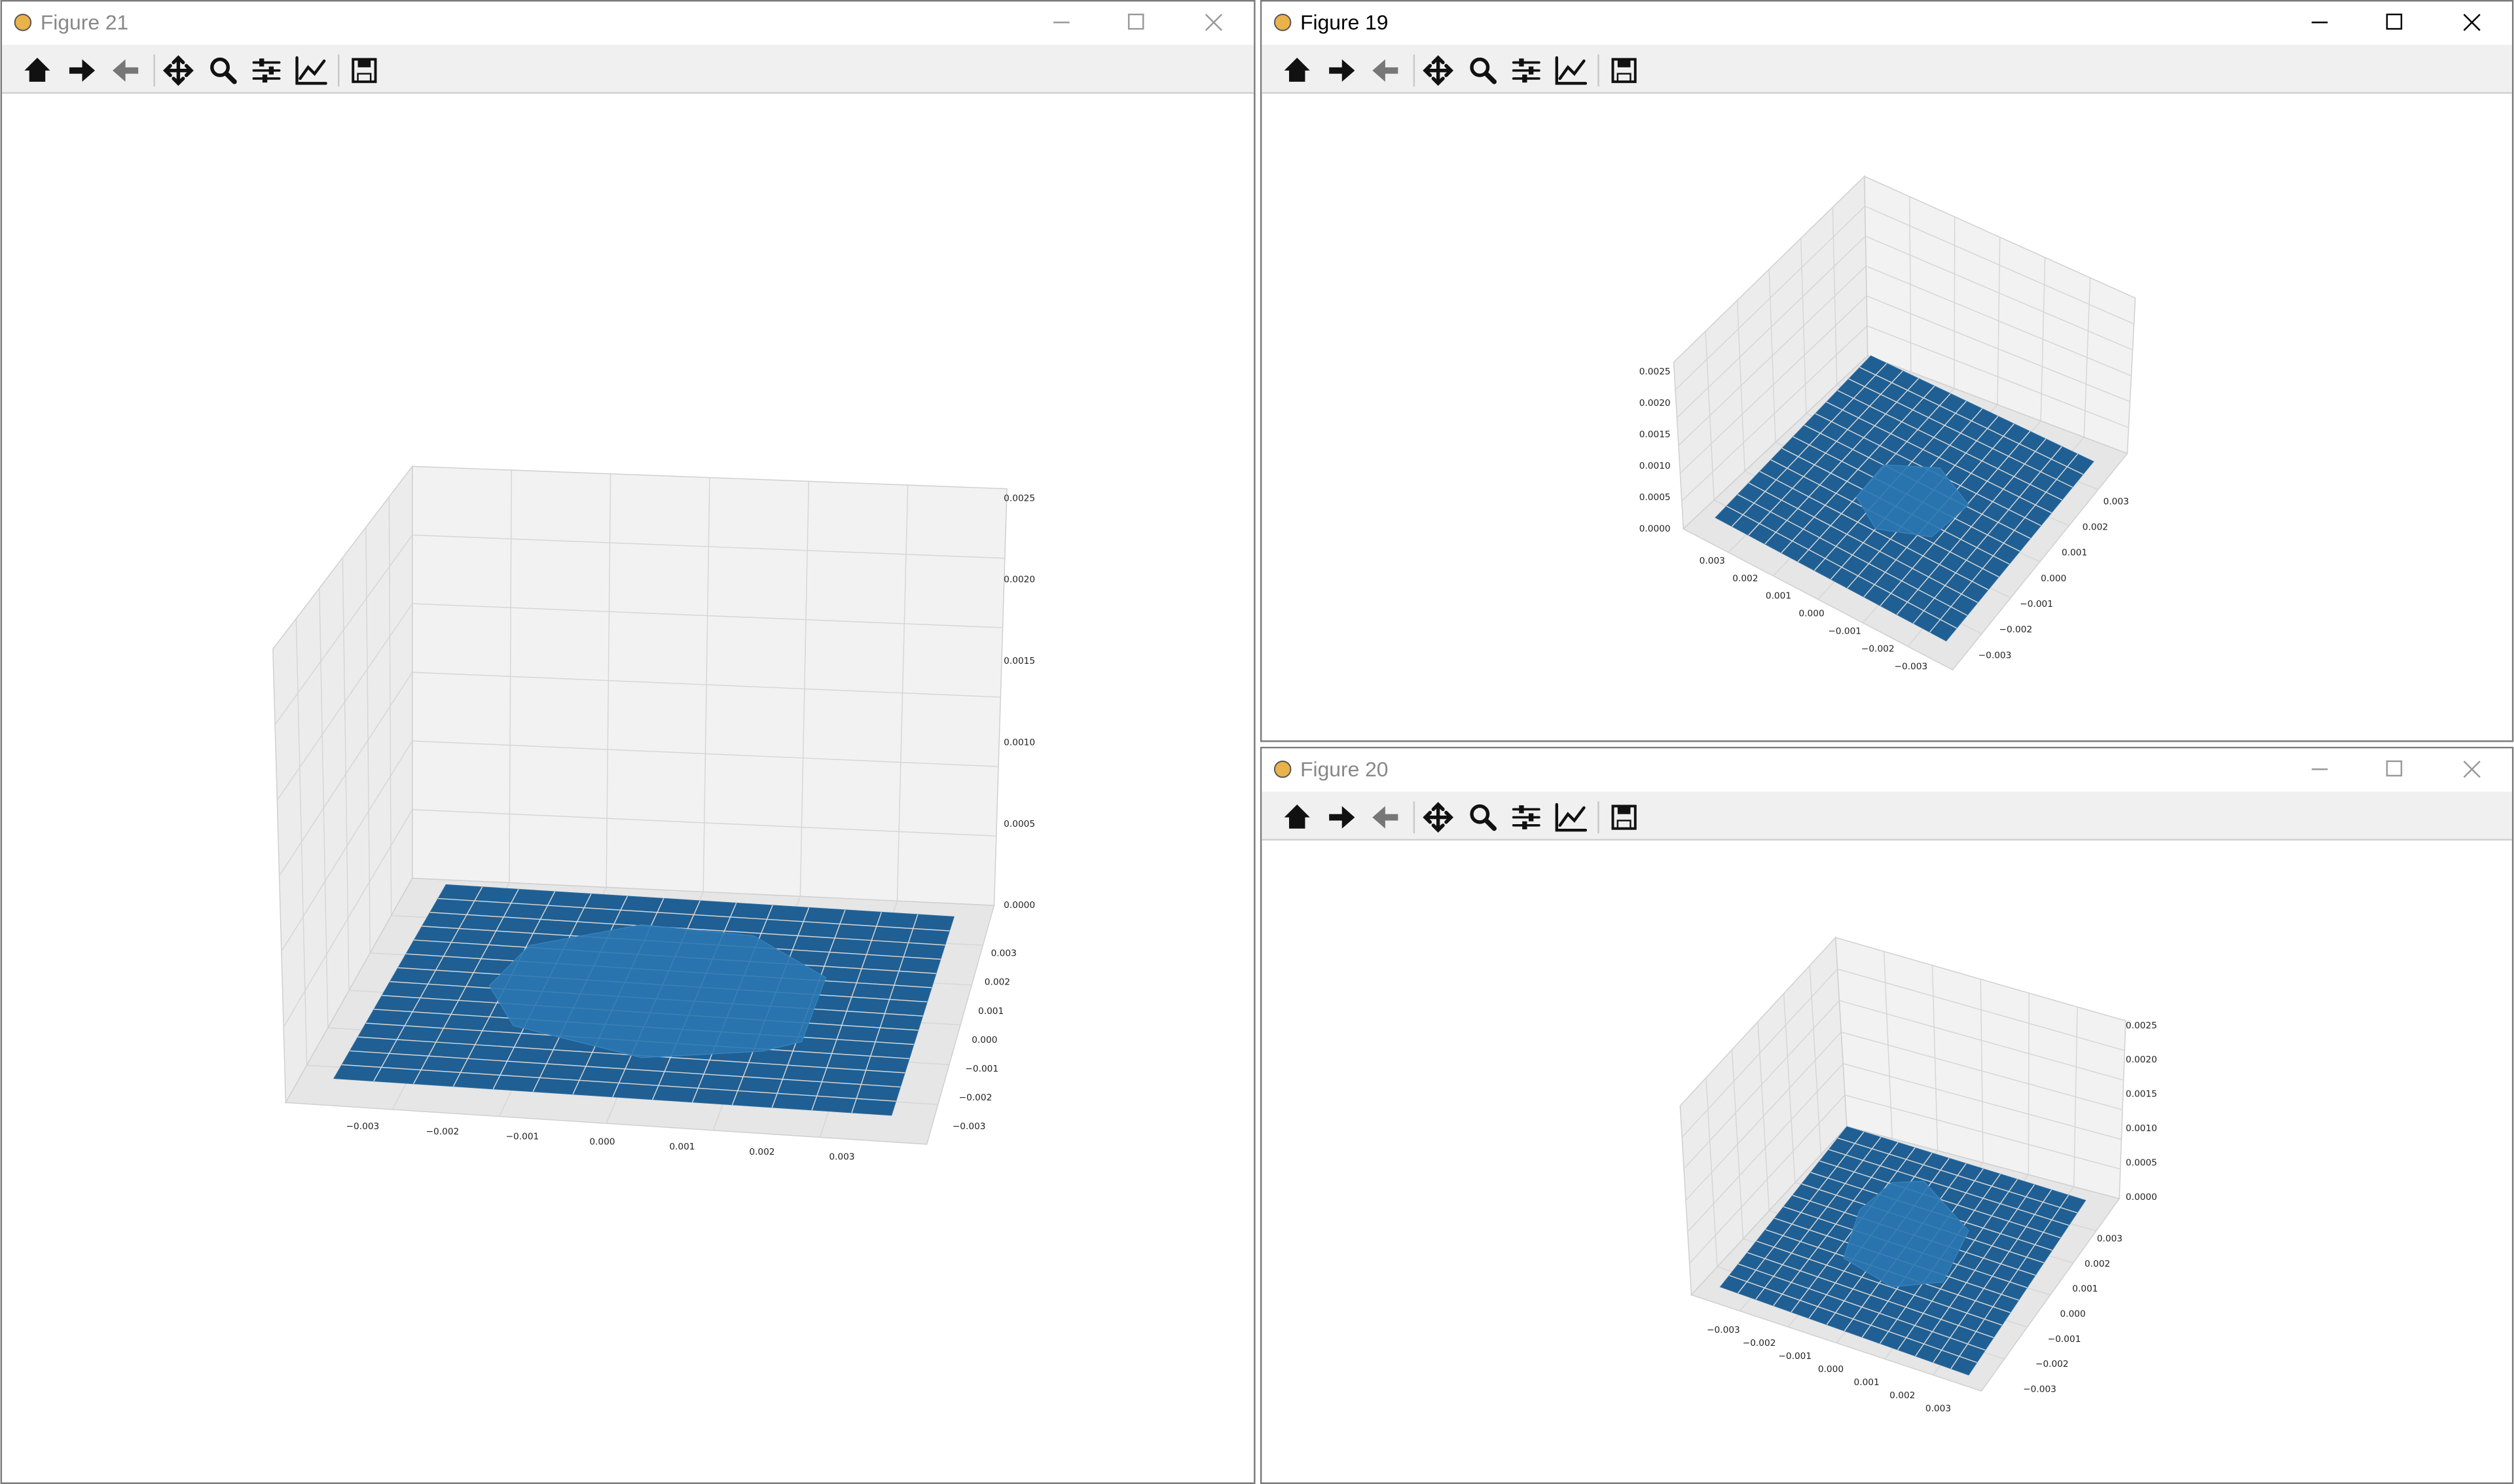 Image resolution: width=2514 pixels, height=1484 pixels. What do you see at coordinates (2116, 501) in the screenshot?
I see `y-tick-label: 0.003` at bounding box center [2116, 501].